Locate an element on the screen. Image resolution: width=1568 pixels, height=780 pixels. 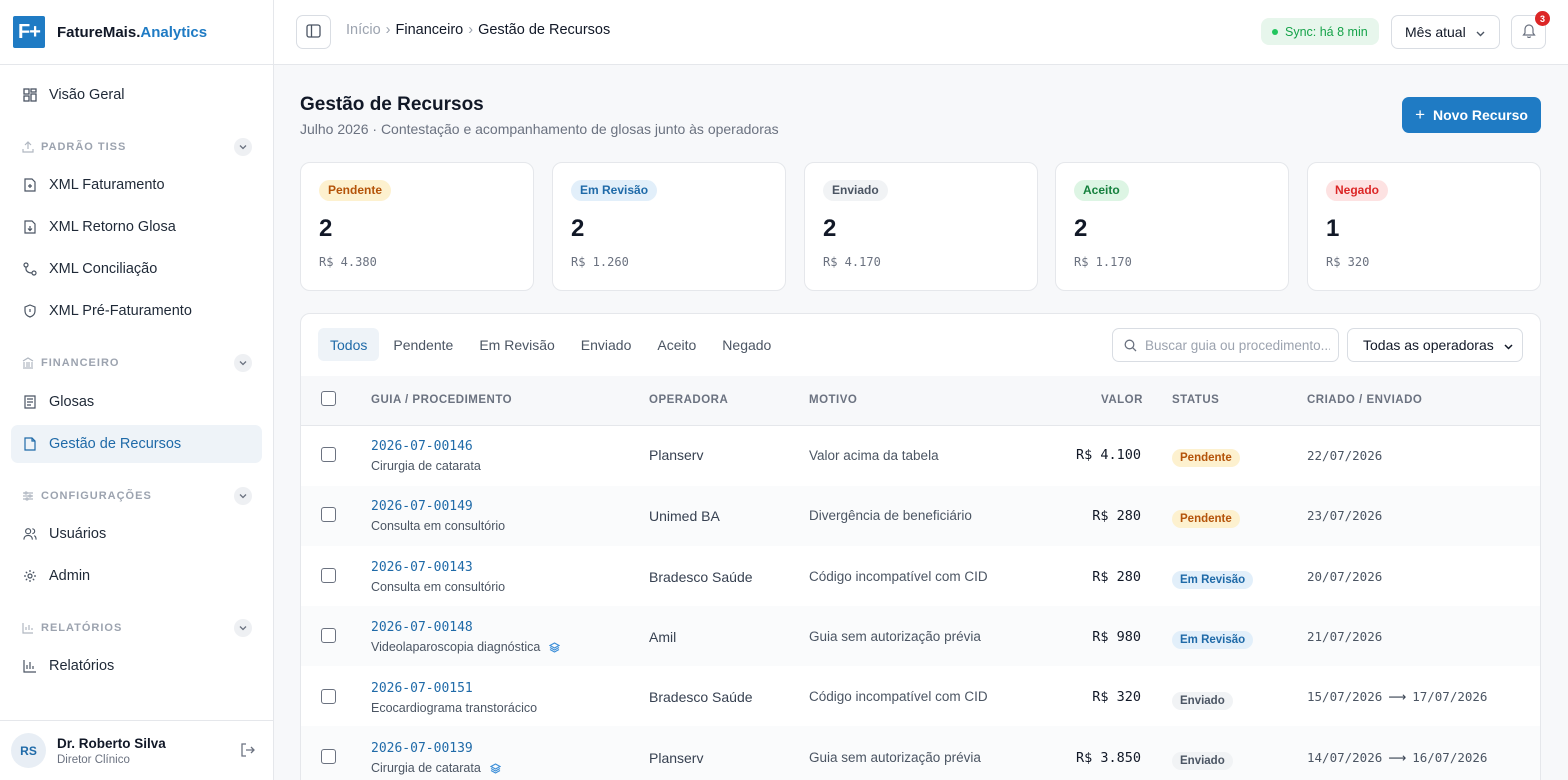
column-header-guia: GUIA / PROCEDIMENTO is located at coordinates (442, 400).